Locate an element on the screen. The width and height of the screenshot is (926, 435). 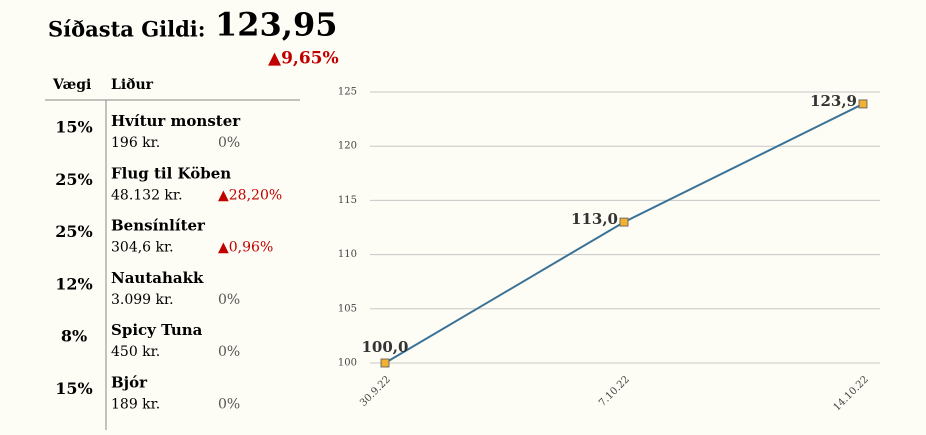
header-value: 123,95 is located at coordinates (276, 25).